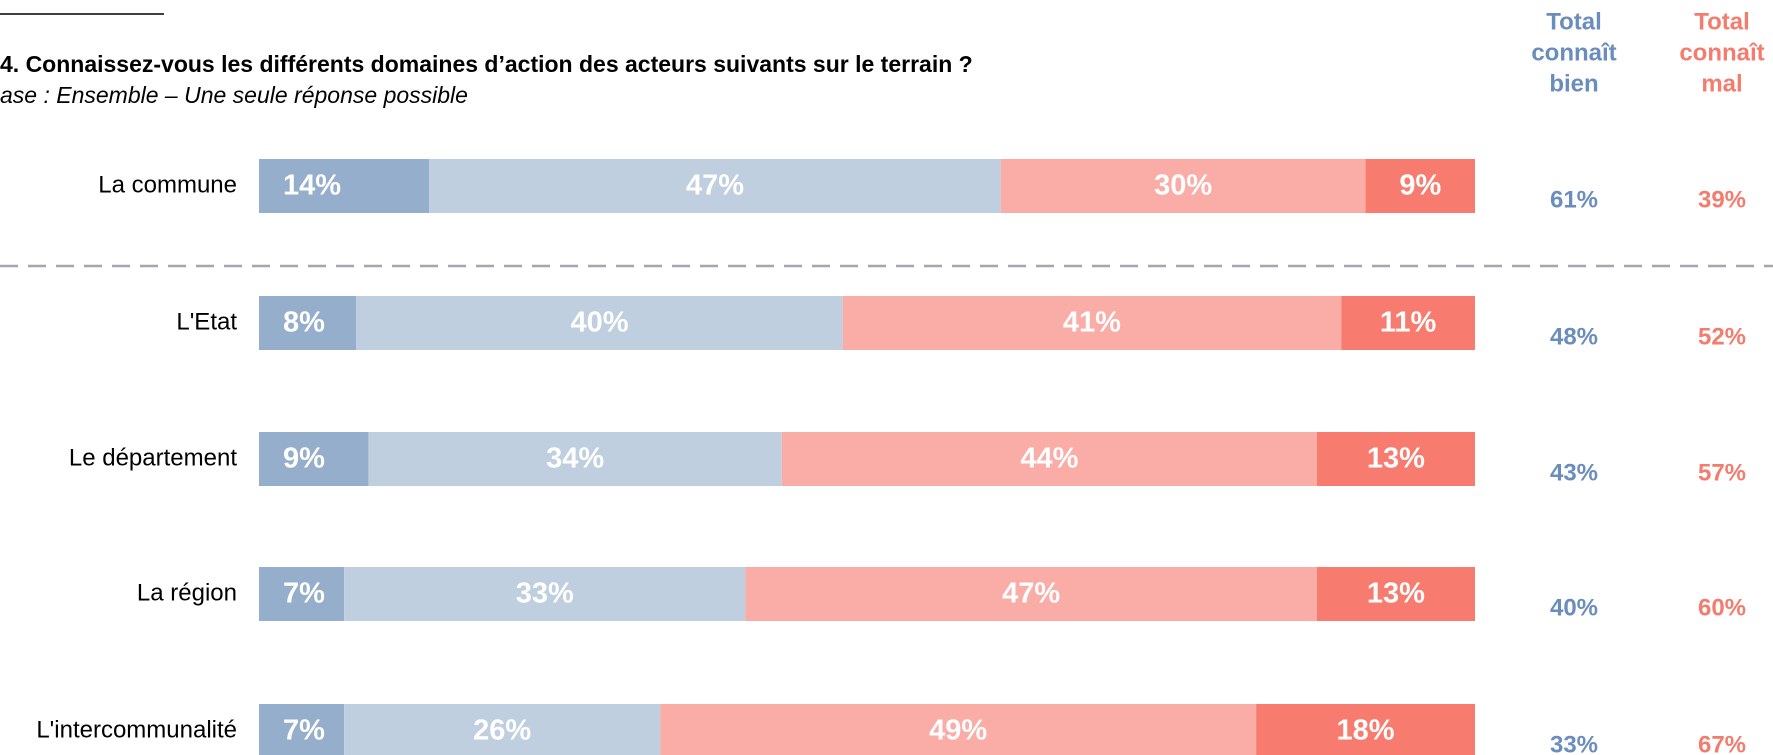 This screenshot has width=1773, height=755. What do you see at coordinates (312, 186) in the screenshot?
I see `bar-value-label: 14%` at bounding box center [312, 186].